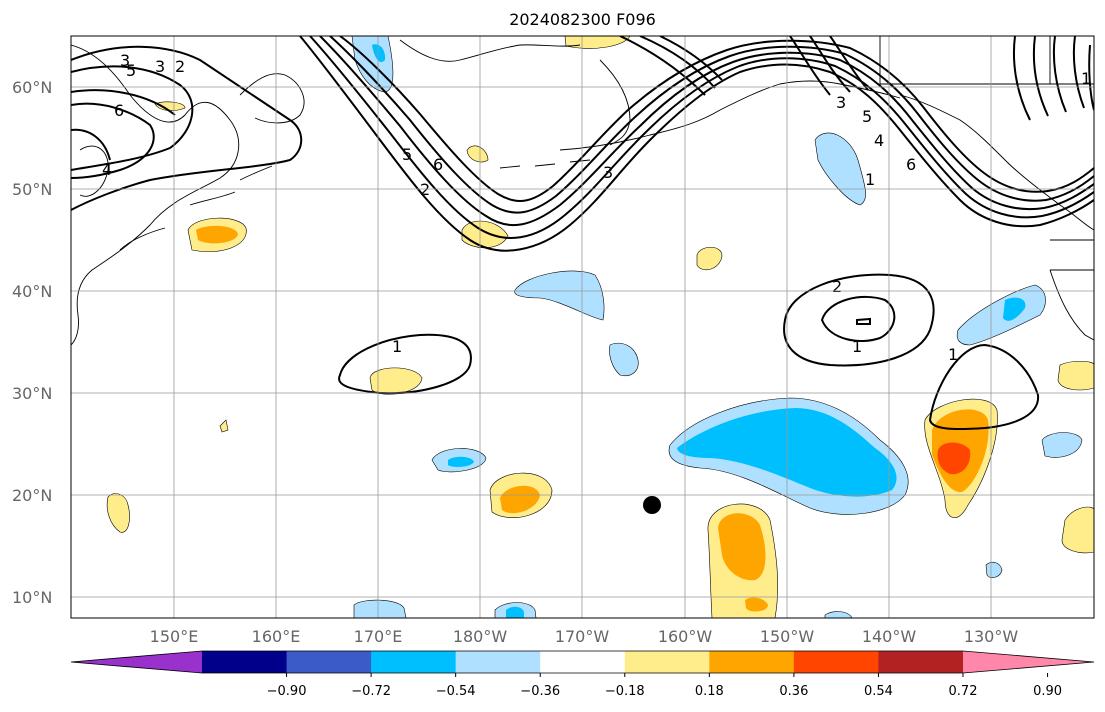  What do you see at coordinates (32, 342) in the screenshot?
I see `latitude-labels: 60°N 50°N 40°N 30°N 20°N 10°N` at bounding box center [32, 342].